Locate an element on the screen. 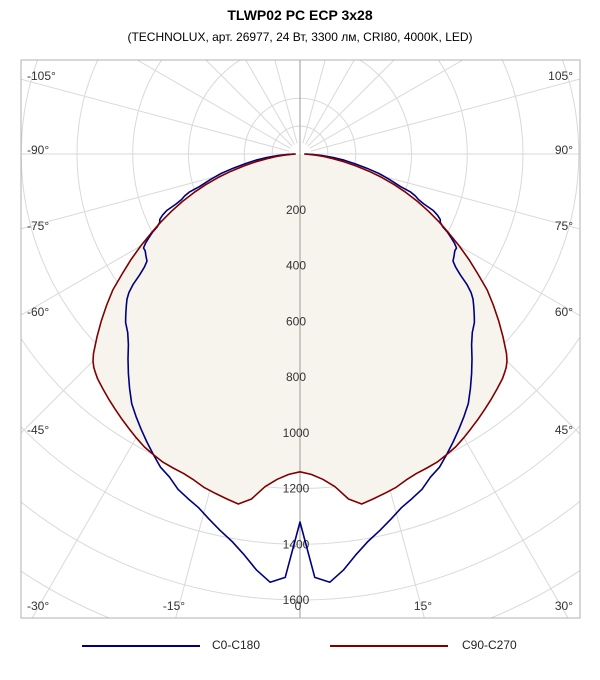 The width and height of the screenshot is (600, 680). angle-label-left: -75° is located at coordinates (38, 226).